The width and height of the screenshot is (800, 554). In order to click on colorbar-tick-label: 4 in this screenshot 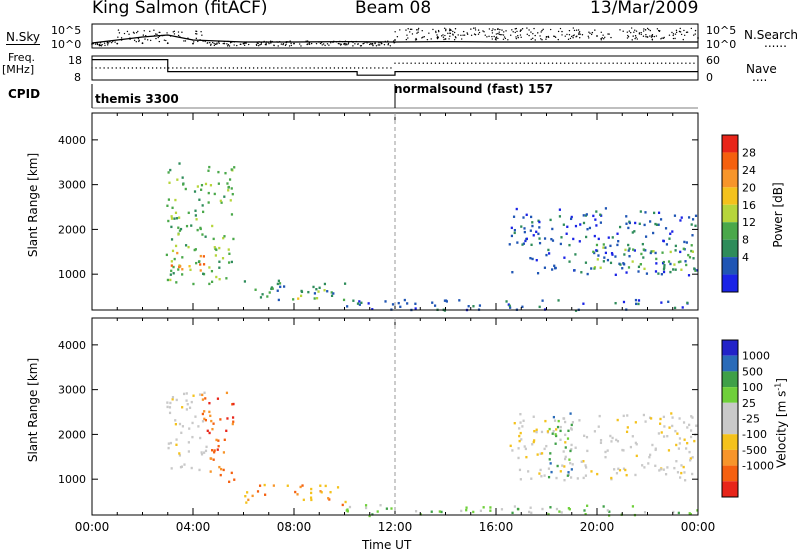, I will do `click(745, 257)`.